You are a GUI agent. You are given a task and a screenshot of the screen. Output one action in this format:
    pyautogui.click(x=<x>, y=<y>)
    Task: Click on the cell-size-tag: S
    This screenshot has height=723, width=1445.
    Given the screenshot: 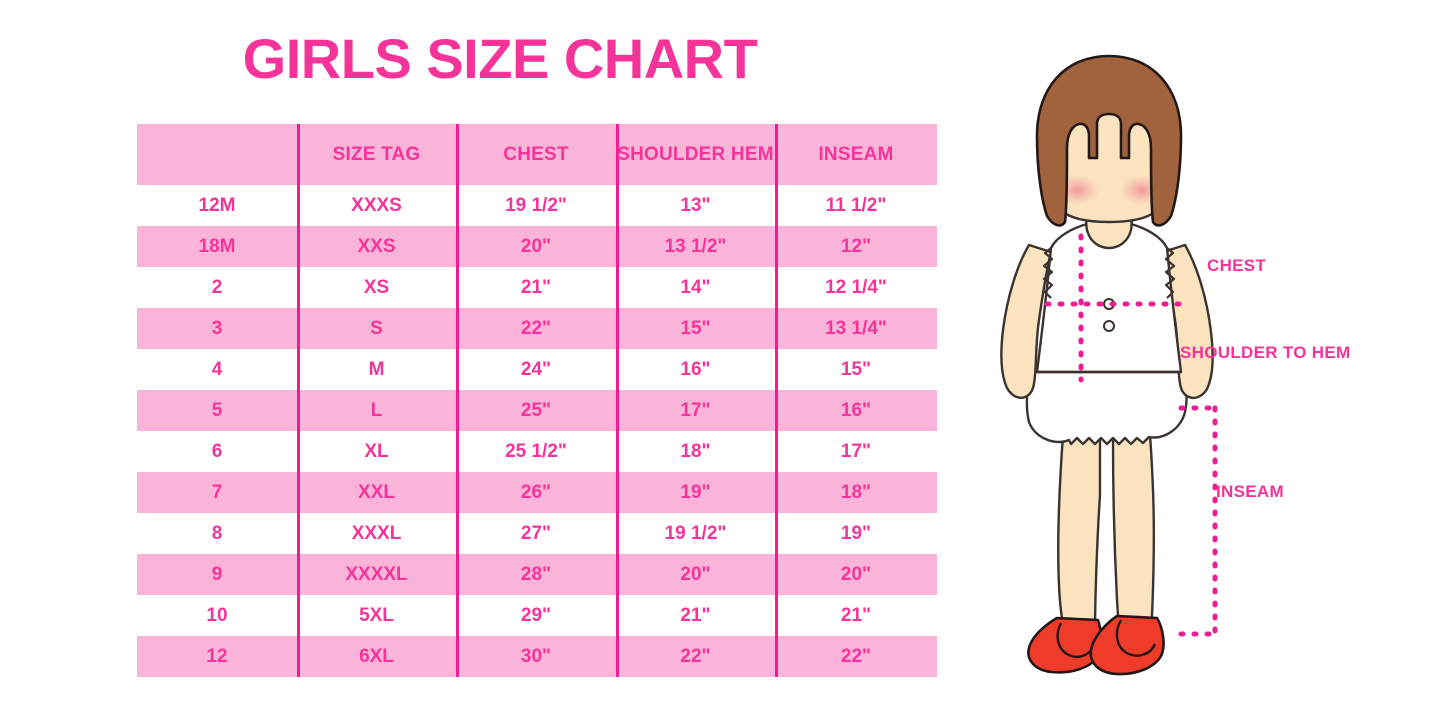 What is the action you would take?
    pyautogui.click(x=376, y=328)
    